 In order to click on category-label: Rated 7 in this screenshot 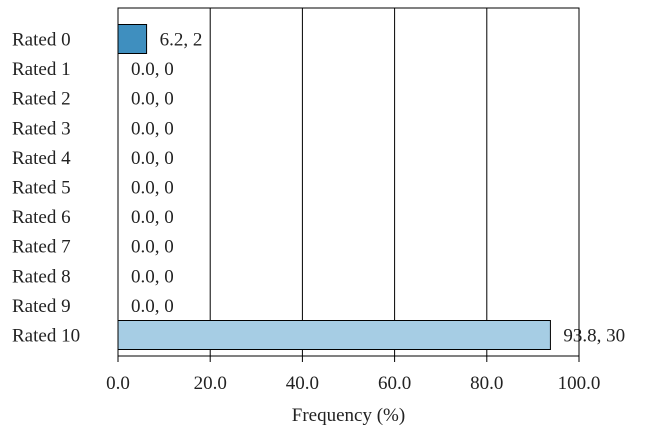, I will do `click(41, 247)`.